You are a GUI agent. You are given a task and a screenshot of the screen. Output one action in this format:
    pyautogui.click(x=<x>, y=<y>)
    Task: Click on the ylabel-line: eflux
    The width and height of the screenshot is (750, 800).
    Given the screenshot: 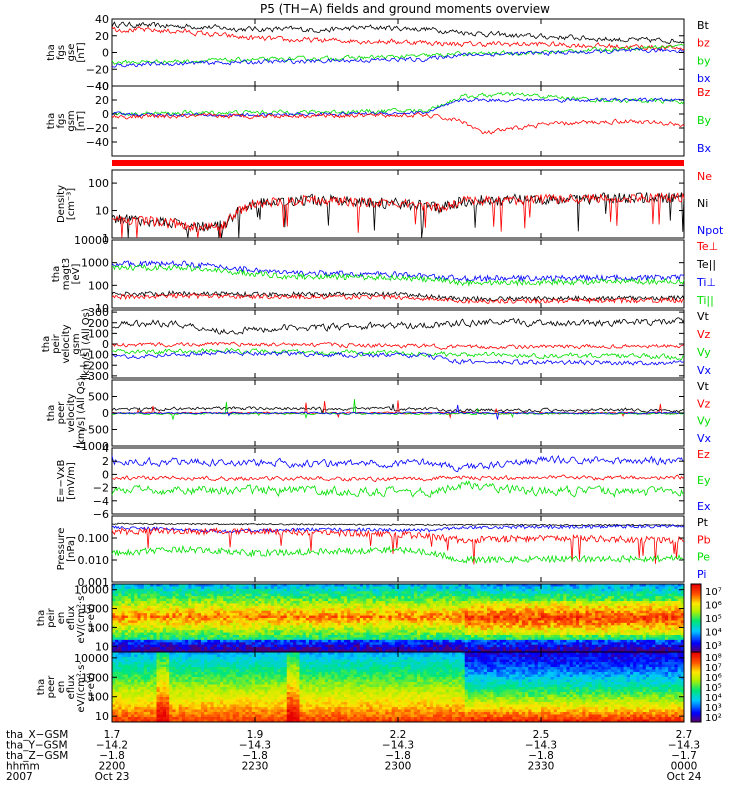 What is the action you would take?
    pyautogui.click(x=71, y=618)
    